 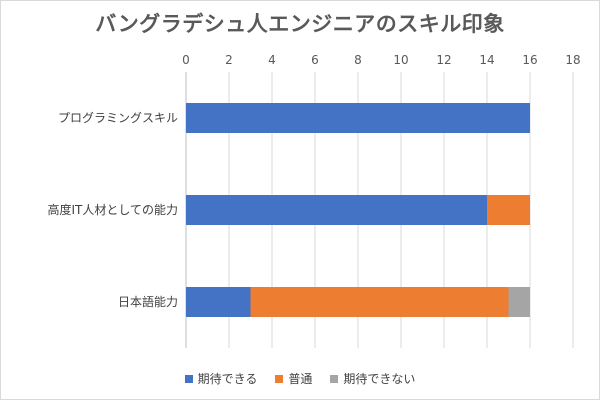 I want to click on chart-legend: 期待できる 普通 期待できない, so click(x=300, y=378).